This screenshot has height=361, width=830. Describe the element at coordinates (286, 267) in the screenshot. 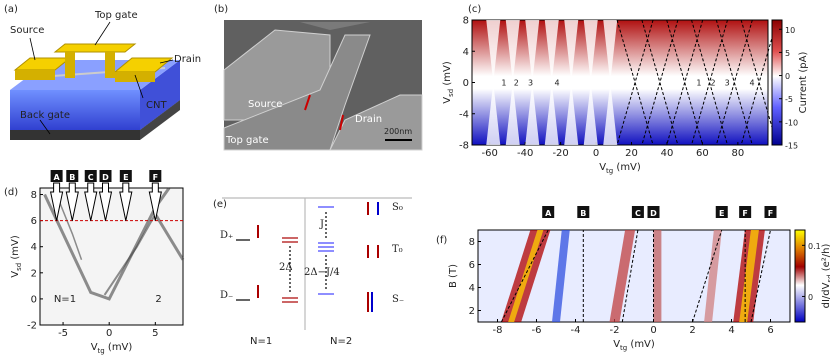

I see `gap-label: 2Δ` at that location.